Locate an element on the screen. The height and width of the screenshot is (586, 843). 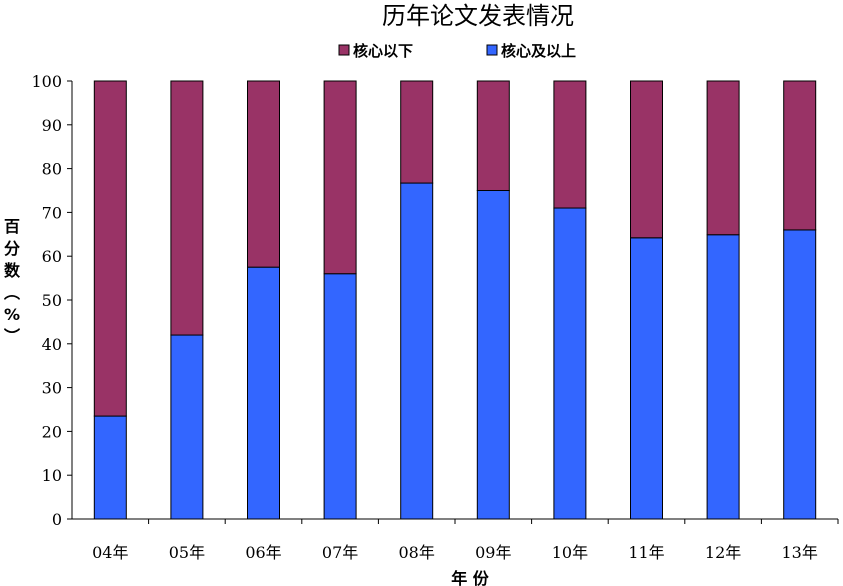
y-tick-label: 10 is located at coordinates (52, 475).